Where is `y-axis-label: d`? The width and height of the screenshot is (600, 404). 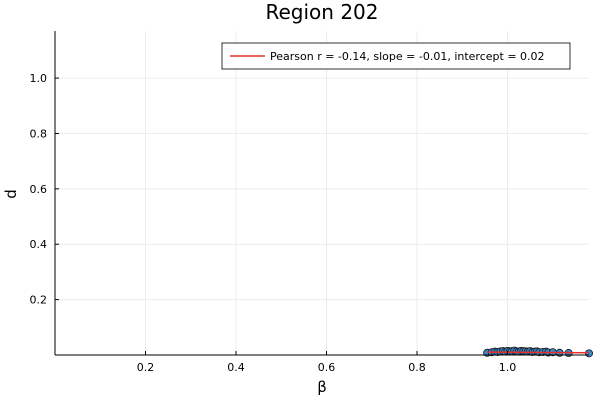 y-axis-label: d is located at coordinates (11, 194).